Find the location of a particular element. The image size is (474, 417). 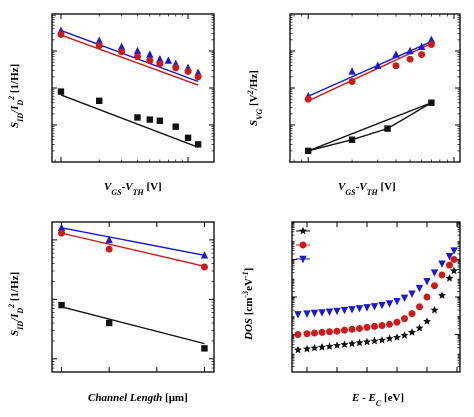

y-axis-label-c-part: [1/Hz] is located at coordinates (15, 288).